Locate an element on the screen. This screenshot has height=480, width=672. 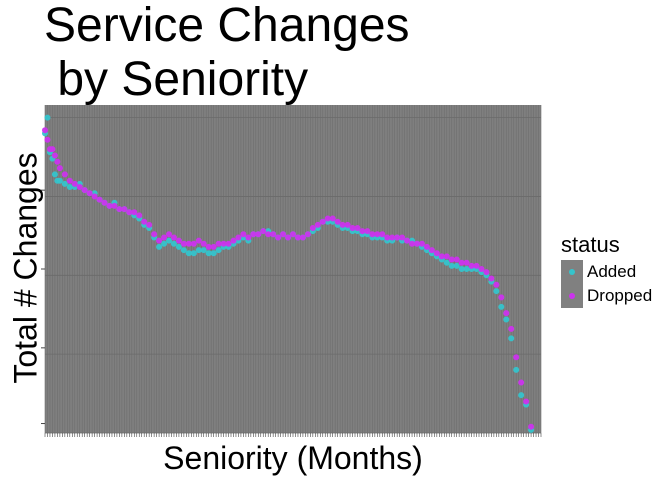
legend-label-dropped: Dropped is located at coordinates (620, 295).